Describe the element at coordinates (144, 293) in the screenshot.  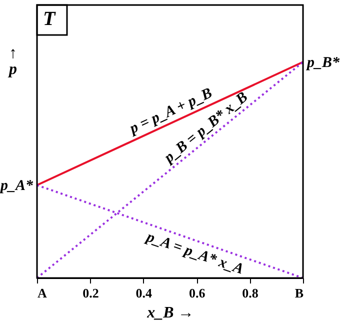
I see `x-tick-label: 0.4` at that location.